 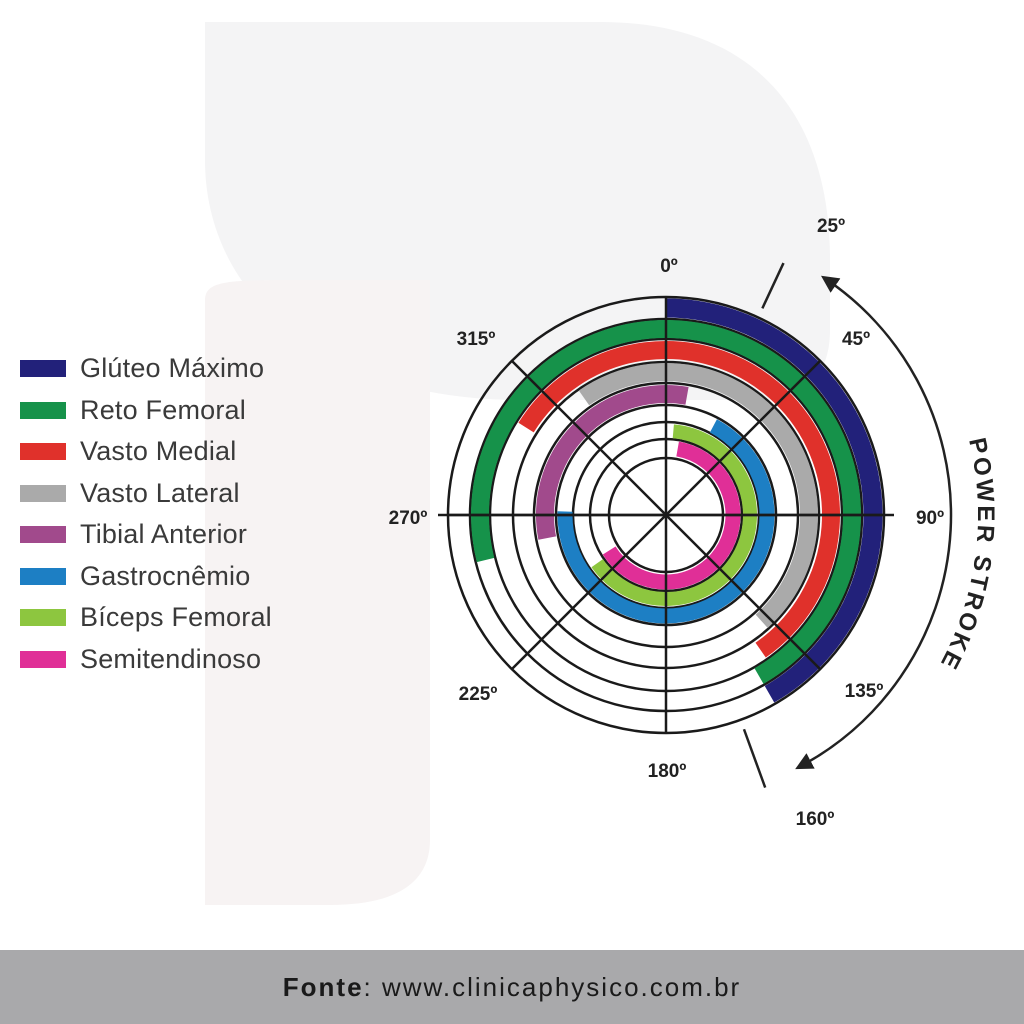 What do you see at coordinates (874, 522) in the screenshot?
I see `power-stroke-arrow` at bounding box center [874, 522].